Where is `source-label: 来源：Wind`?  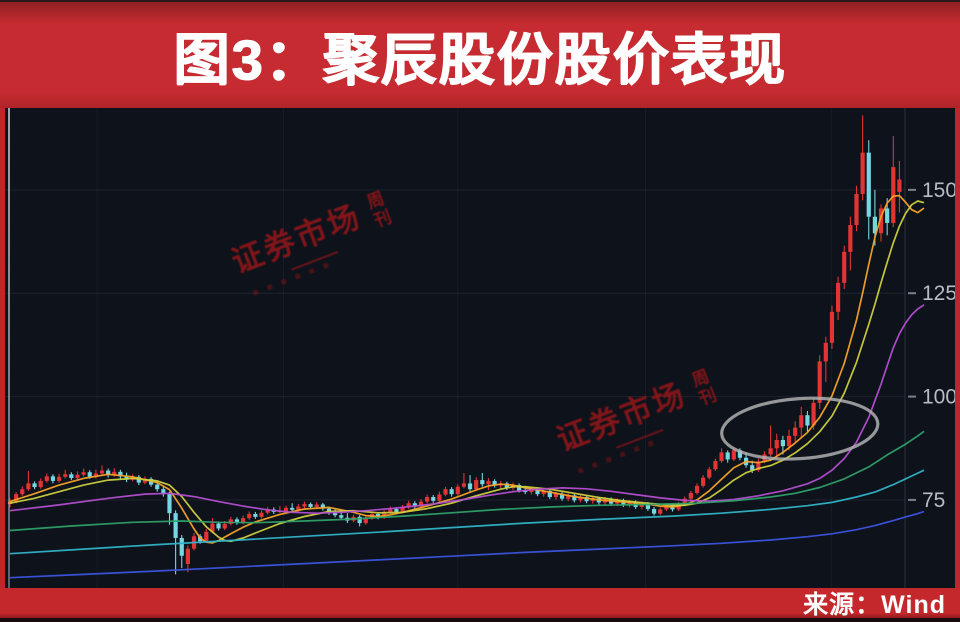 source-label: 来源：Wind is located at coordinates (874, 605).